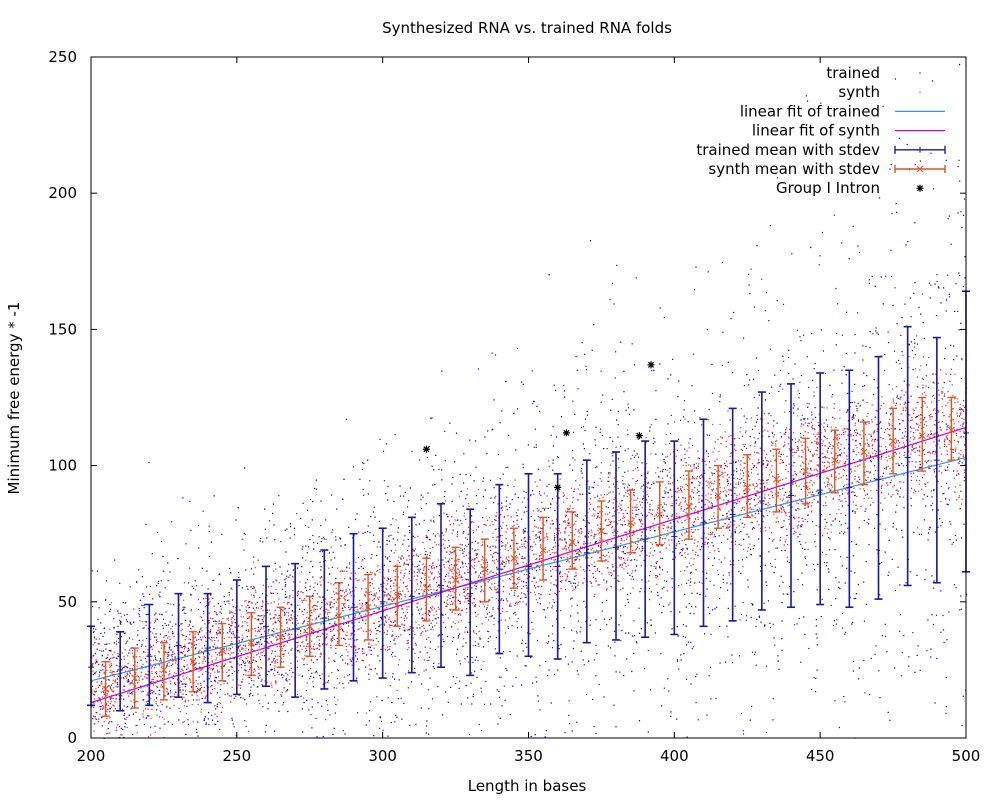  Describe the element at coordinates (538, 426) in the screenshot. I see `group-i-intron-points` at that location.